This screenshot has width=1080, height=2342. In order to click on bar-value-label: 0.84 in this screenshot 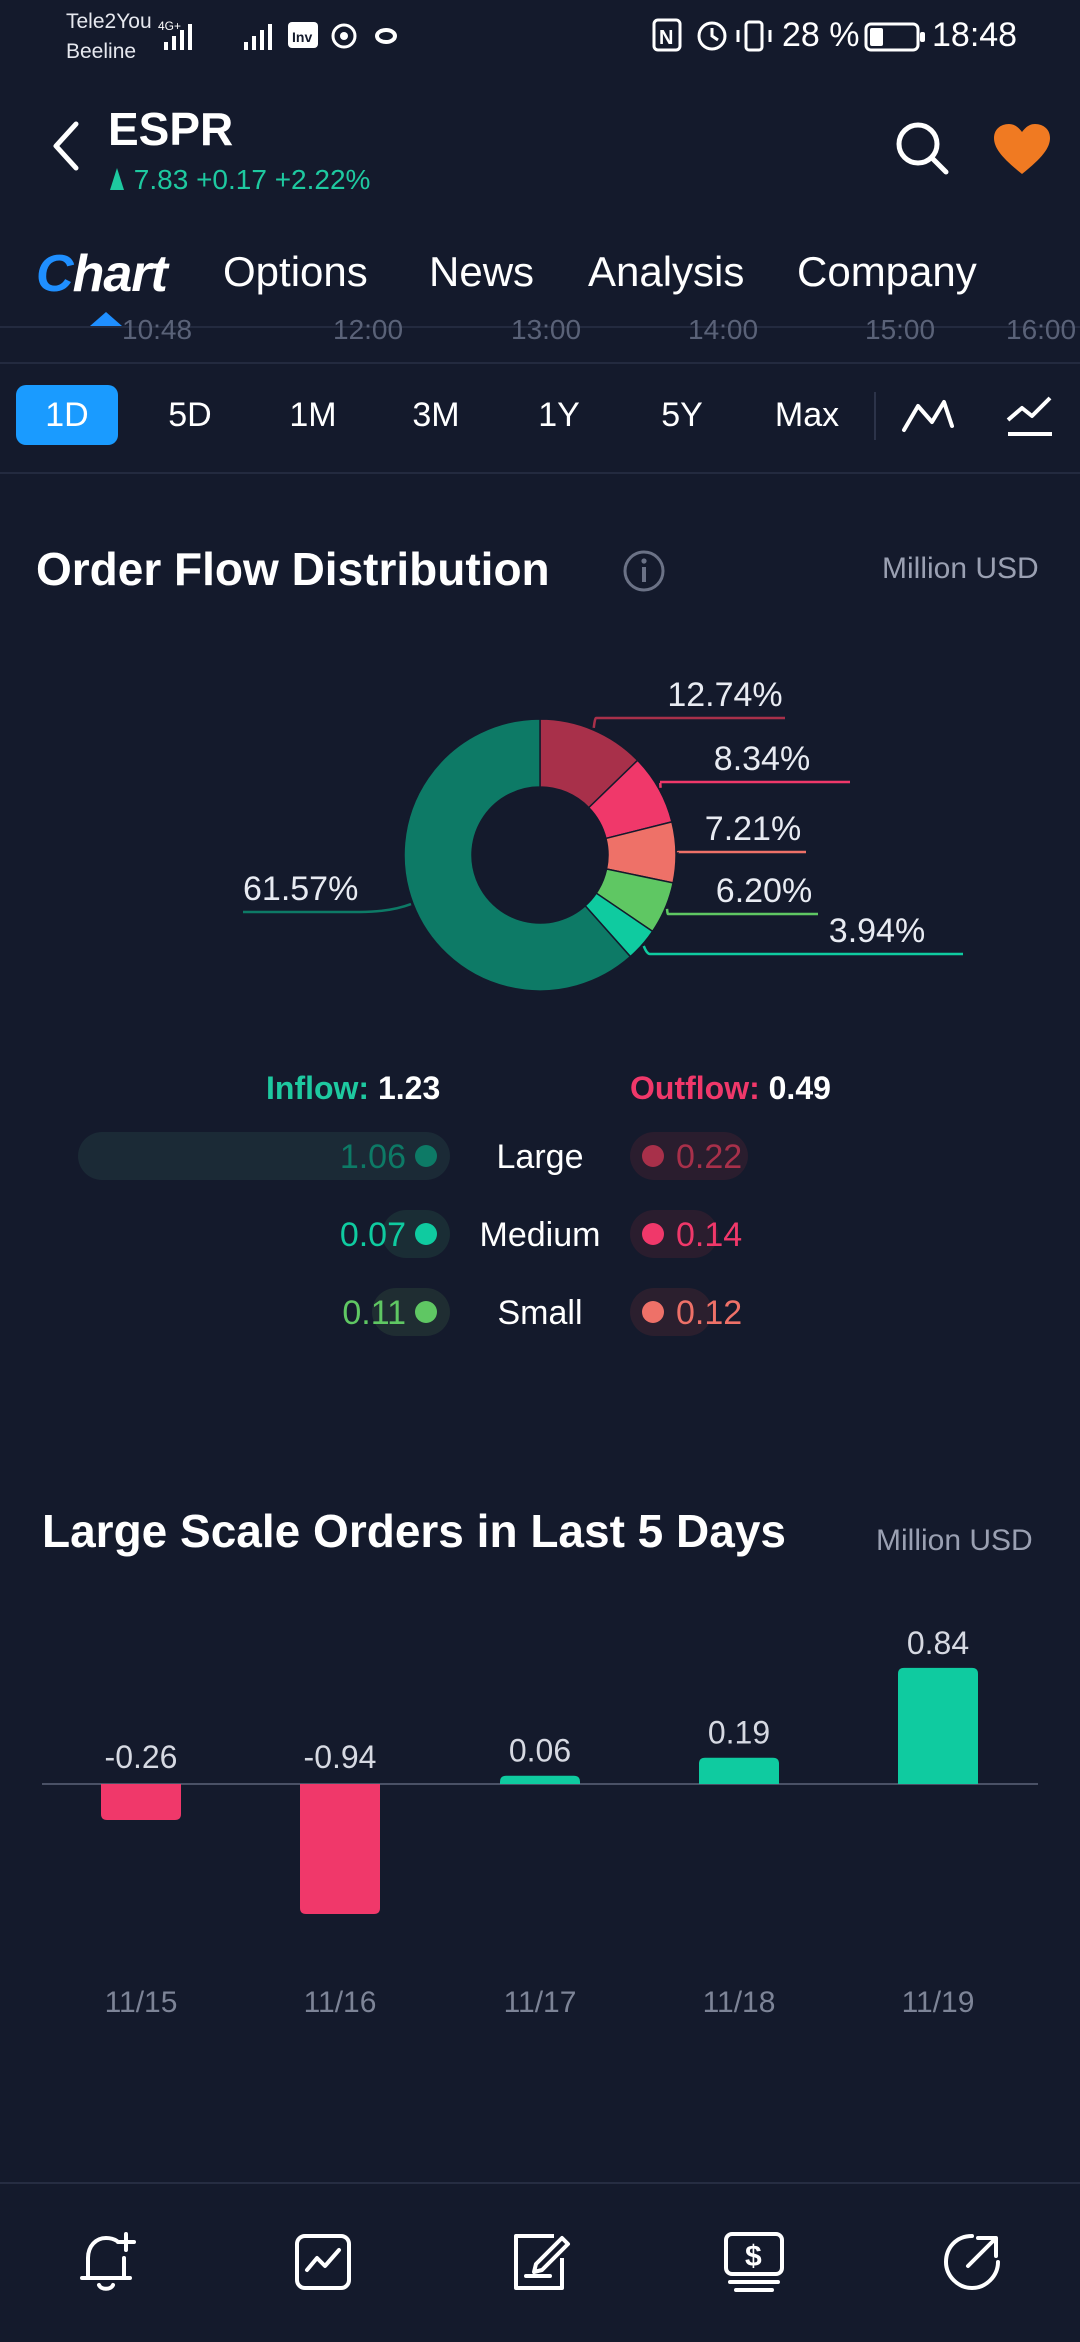, I will do `click(938, 1643)`.